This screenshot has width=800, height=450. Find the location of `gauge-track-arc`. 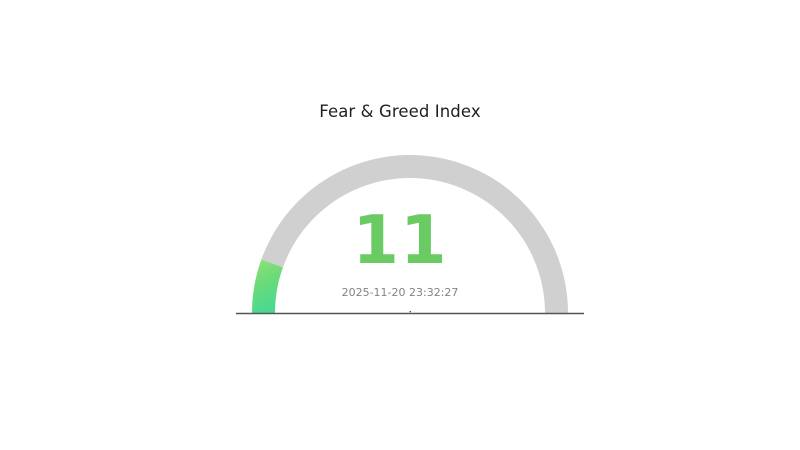

gauge-track-arc is located at coordinates (414, 233).